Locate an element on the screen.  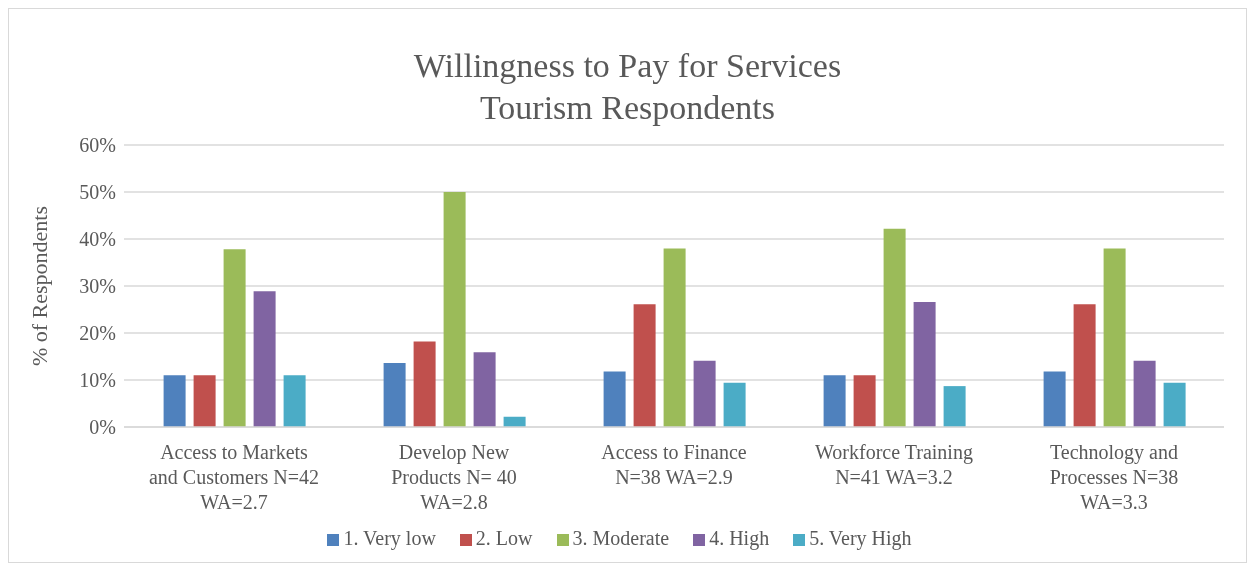
x-tick-label: Workforce Training N=41 WA=3.2 is located at coordinates (894, 464).